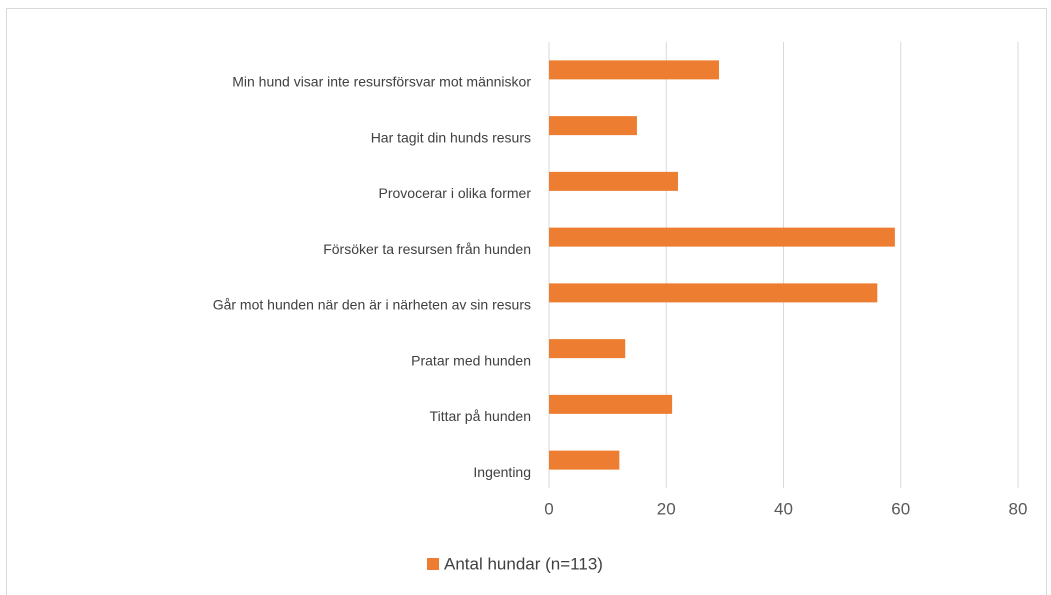 The width and height of the screenshot is (1051, 595). Describe the element at coordinates (666, 508) in the screenshot. I see `x-tick-label: 20` at that location.